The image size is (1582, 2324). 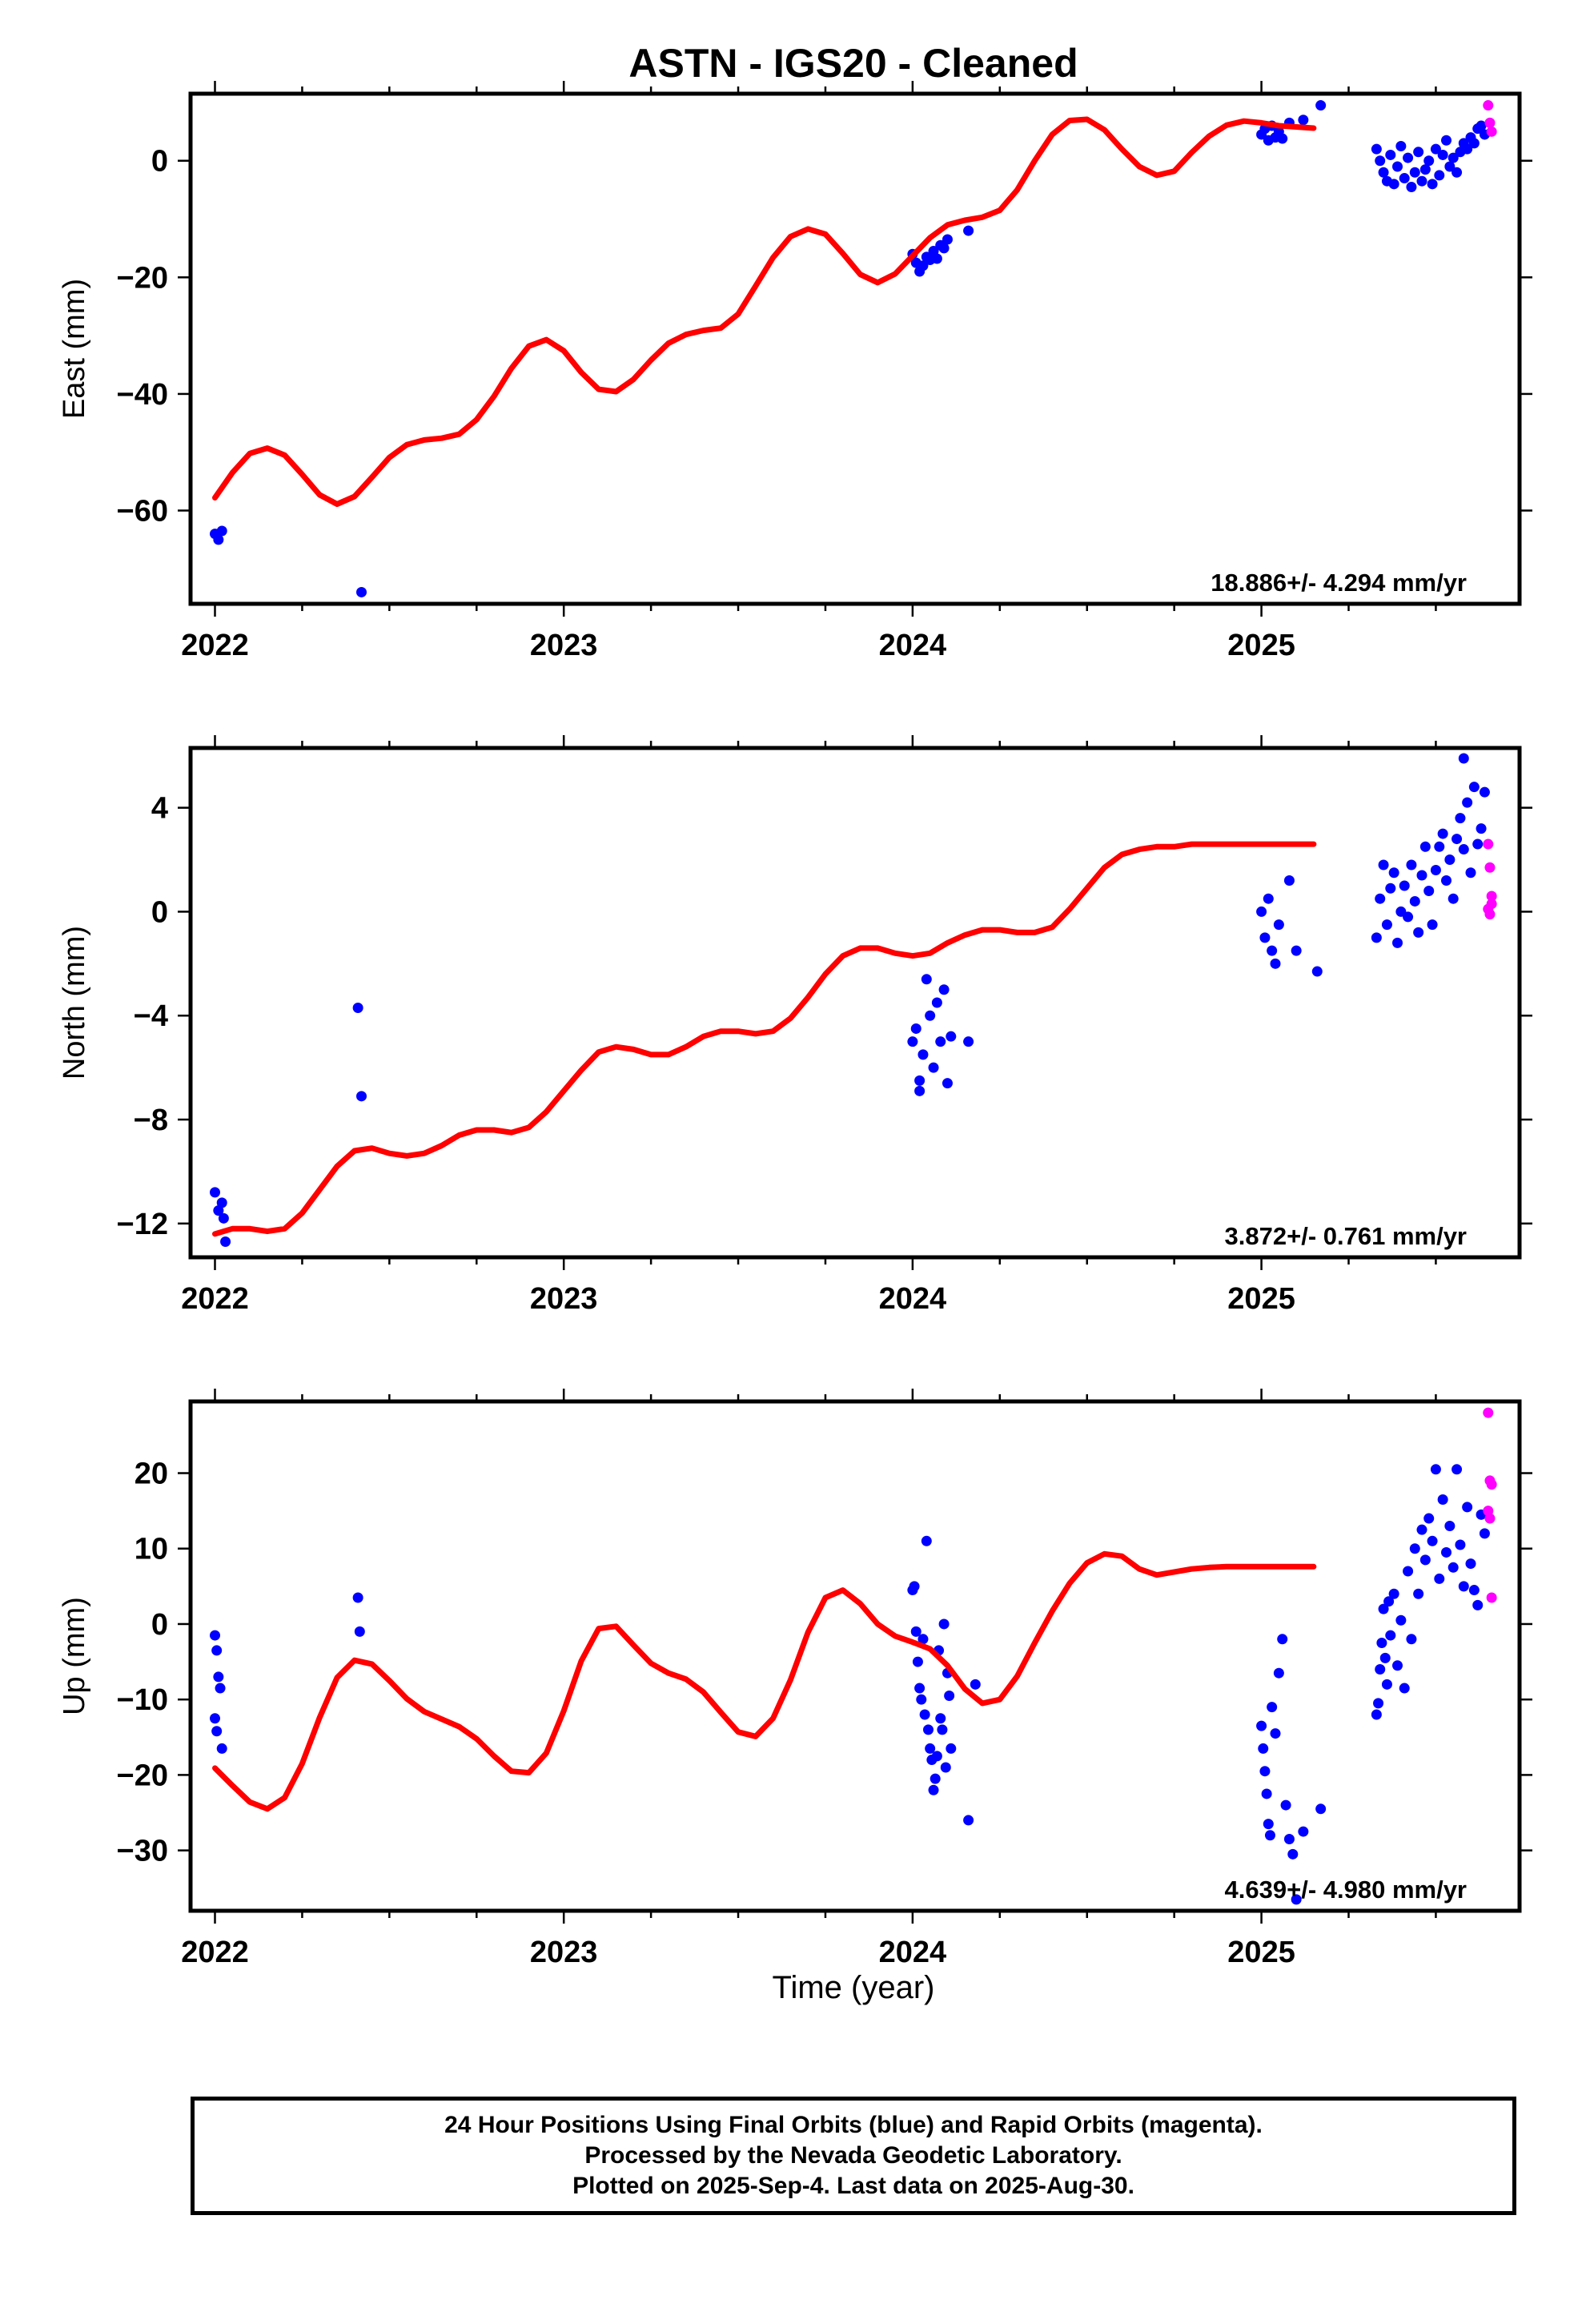 I want to click on y-tick-label: −20, so click(x=142, y=278).